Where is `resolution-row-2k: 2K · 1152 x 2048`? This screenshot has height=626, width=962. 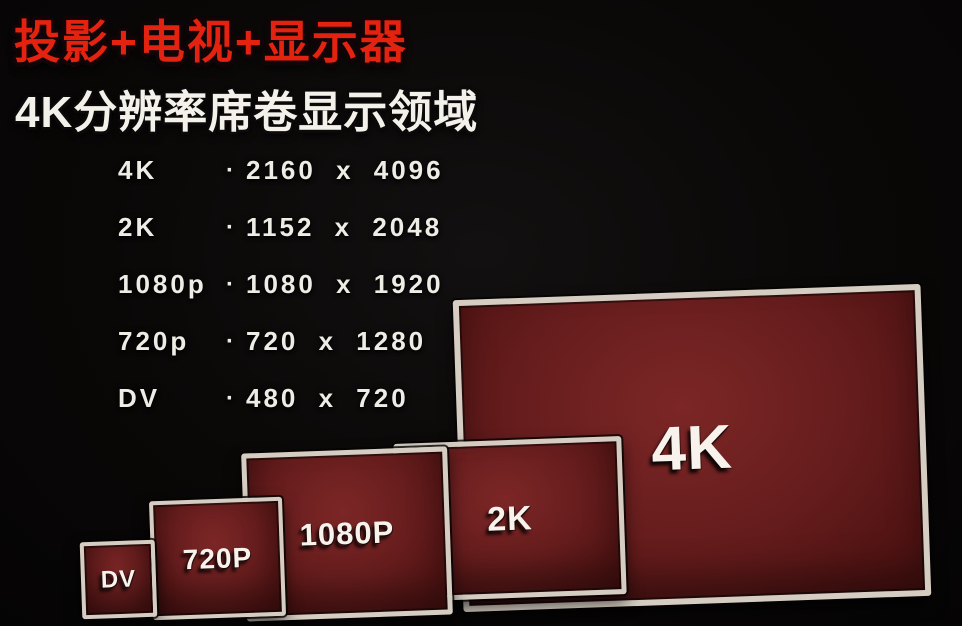
resolution-row-2k: 2K · 1152 x 2048 is located at coordinates (281, 227).